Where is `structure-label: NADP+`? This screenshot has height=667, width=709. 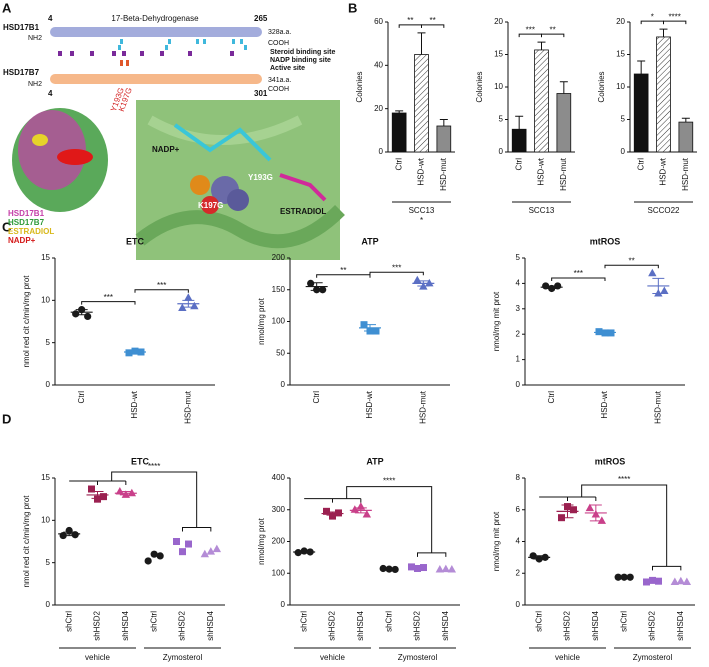 structure-label: NADP+ is located at coordinates (166, 149).